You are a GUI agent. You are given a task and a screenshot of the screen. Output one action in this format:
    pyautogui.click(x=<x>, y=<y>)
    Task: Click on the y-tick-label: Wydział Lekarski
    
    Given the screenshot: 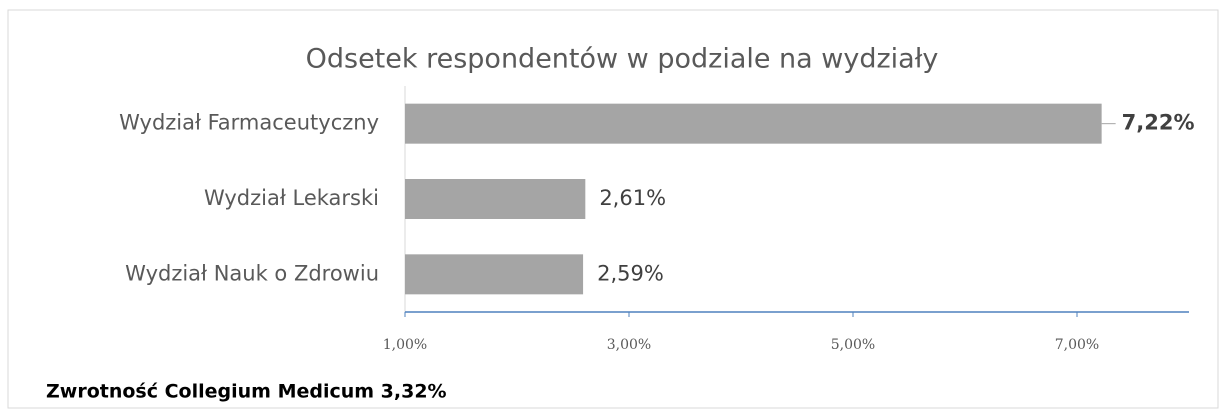 What is the action you would take?
    pyautogui.click(x=291, y=198)
    